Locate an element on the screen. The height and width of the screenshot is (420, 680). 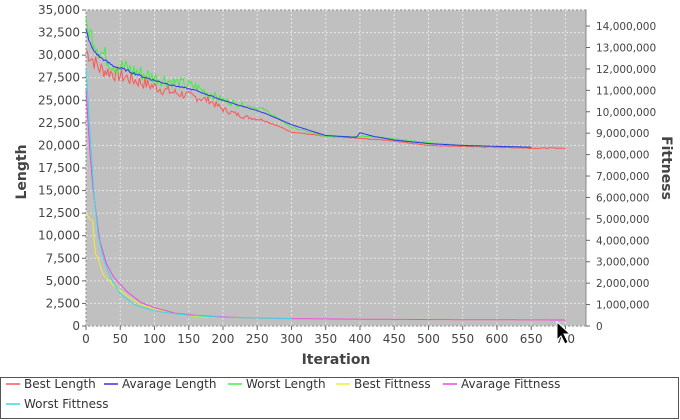
y2-tick-label: 6,000,000 is located at coordinates (622, 198).